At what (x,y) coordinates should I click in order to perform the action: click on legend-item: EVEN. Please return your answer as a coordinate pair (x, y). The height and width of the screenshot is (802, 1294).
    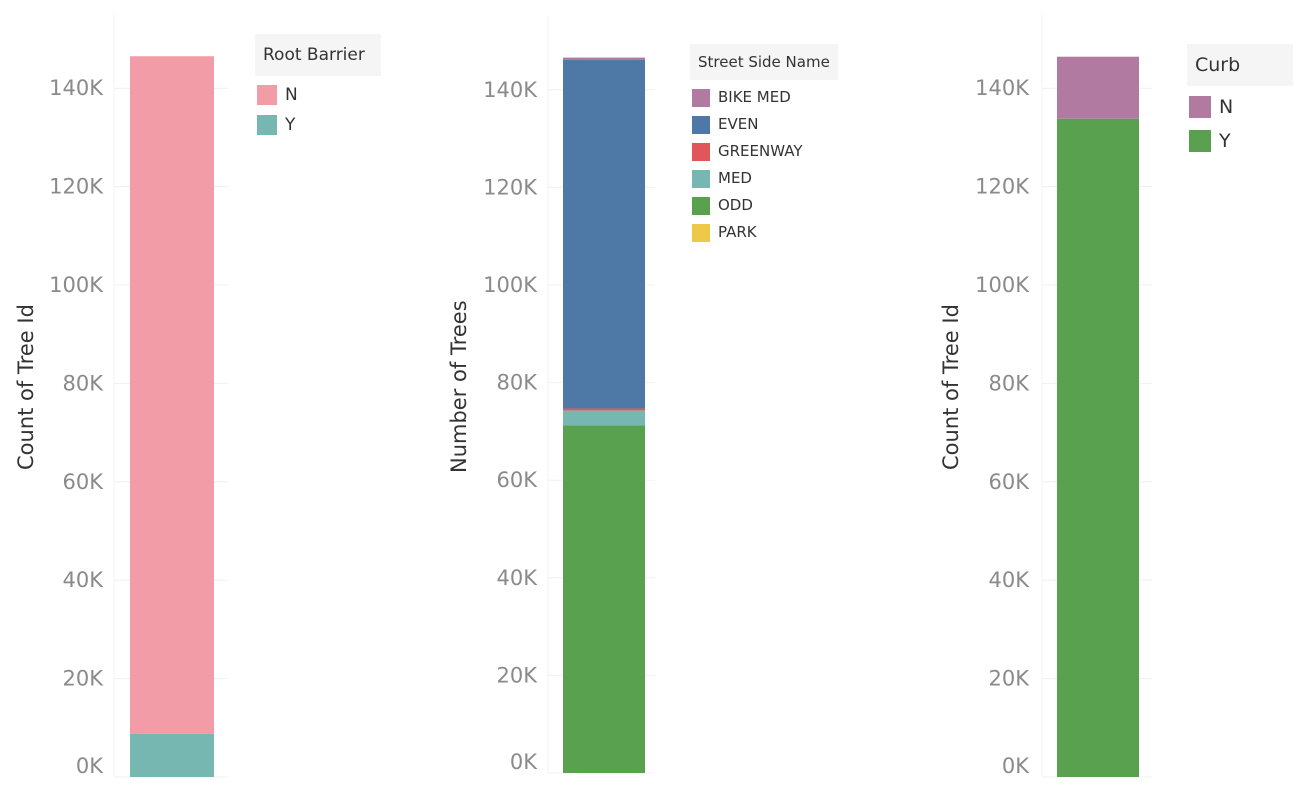
    Looking at the image, I should click on (764, 124).